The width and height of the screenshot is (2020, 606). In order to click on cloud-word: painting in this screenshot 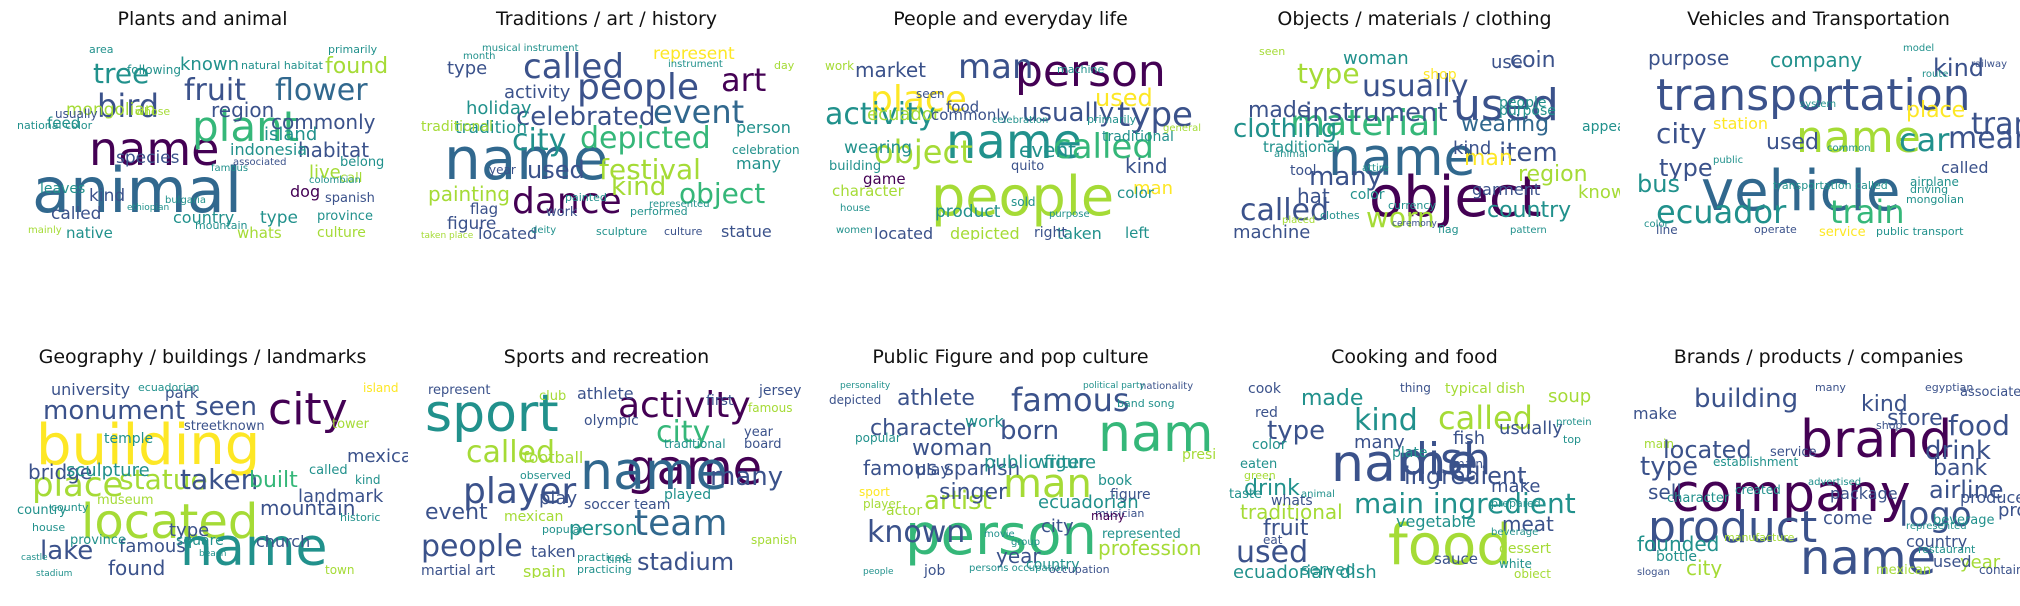, I will do `click(469, 194)`.